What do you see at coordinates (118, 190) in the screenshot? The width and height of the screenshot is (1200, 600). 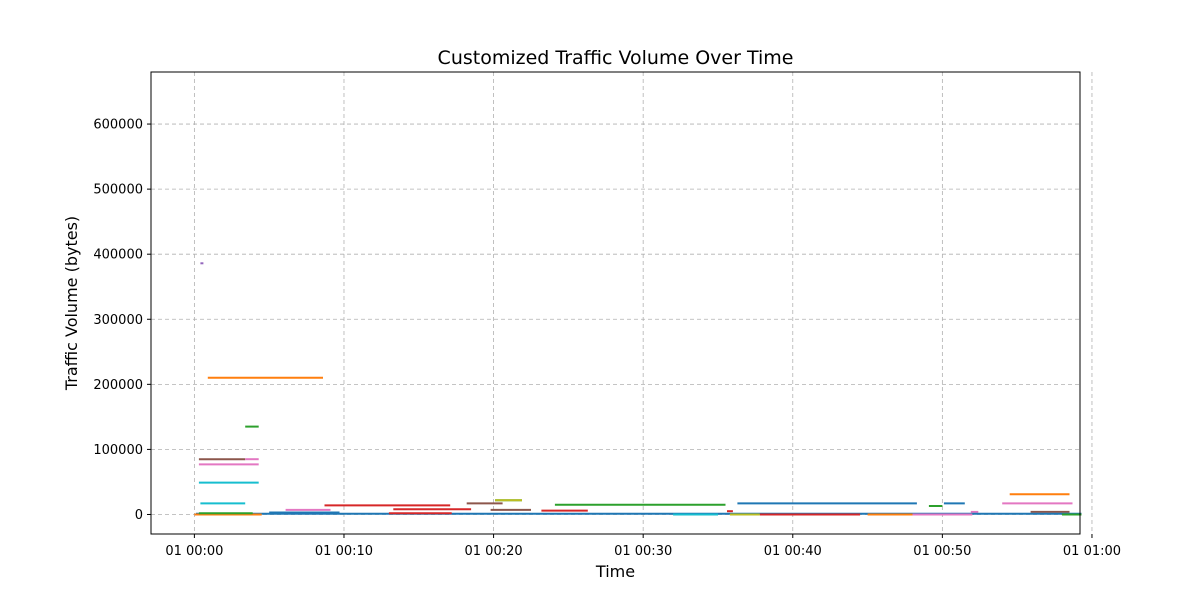 I see `y-tick-label: 500000` at bounding box center [118, 190].